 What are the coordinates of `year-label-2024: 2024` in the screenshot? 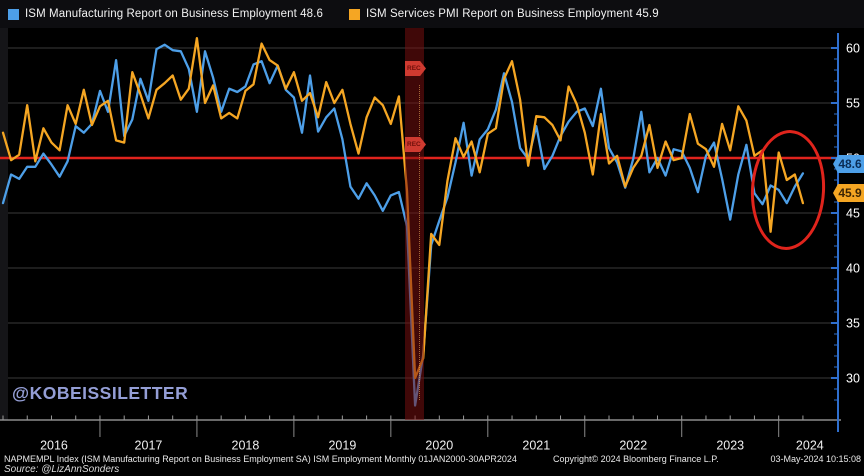 It's located at (810, 445).